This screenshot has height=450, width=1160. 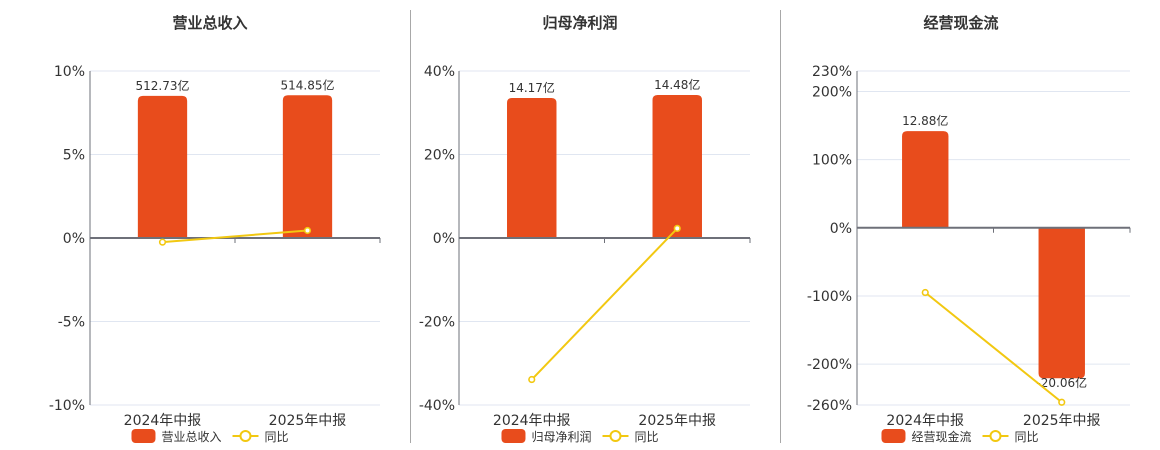 I want to click on chart-legend-revenue: 营业总收入 同比, so click(x=210, y=436).